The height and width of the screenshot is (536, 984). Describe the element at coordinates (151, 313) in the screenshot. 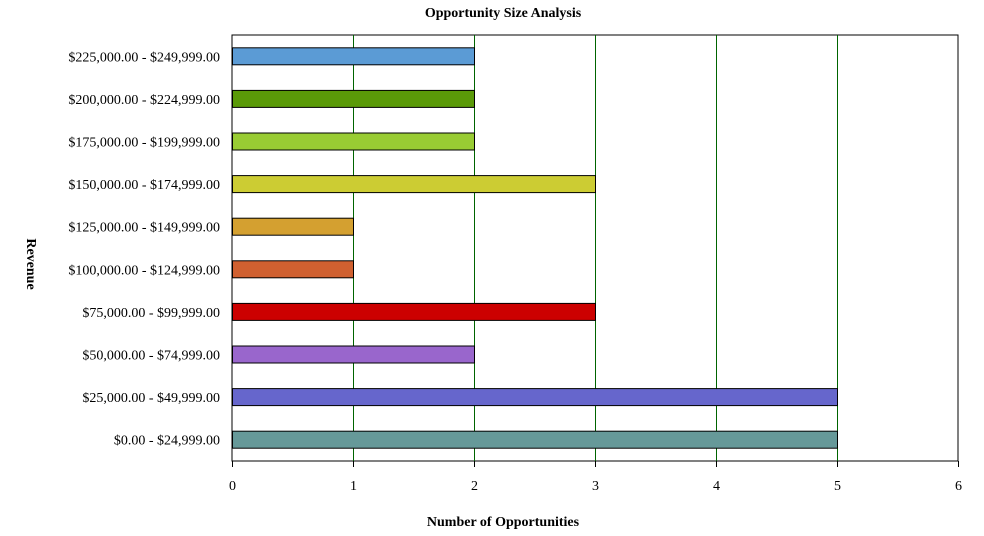

I see `y-tick-label: $75,000.00 - $99,999.00` at that location.